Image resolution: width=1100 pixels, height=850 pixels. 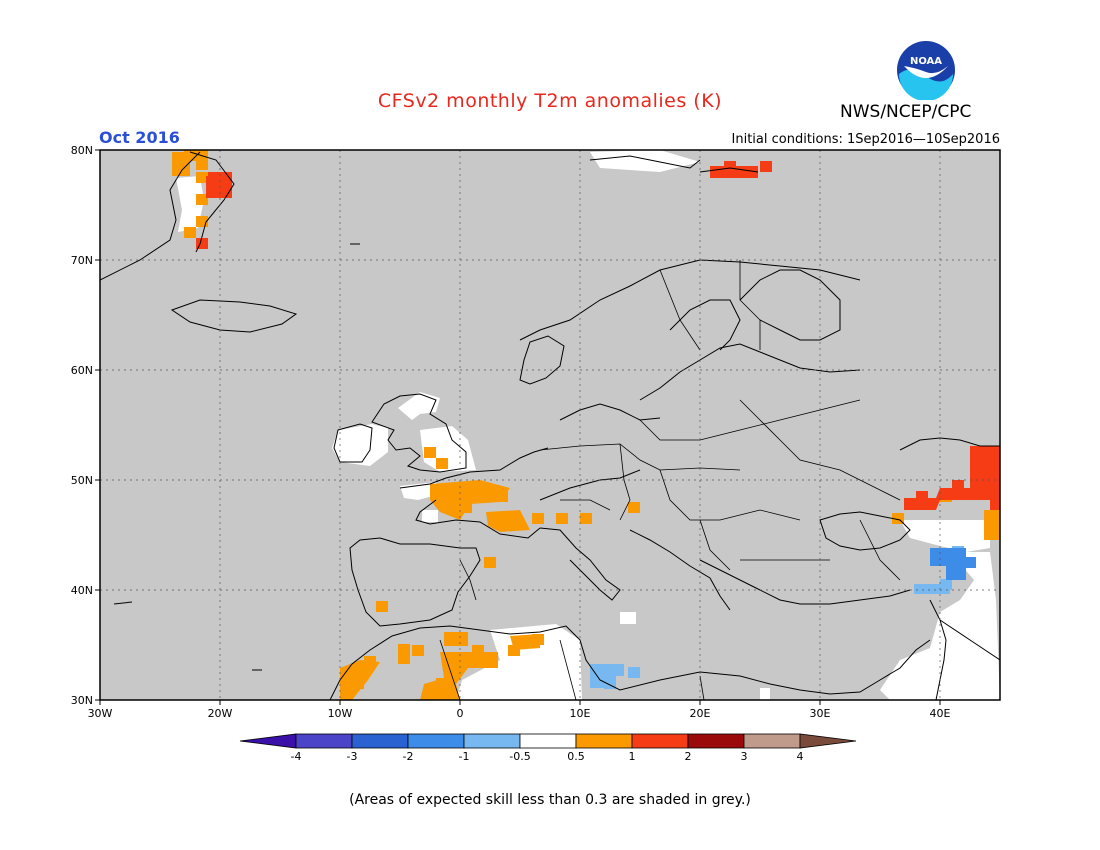 What do you see at coordinates (268, 741) in the screenshot?
I see `colorbar-min-arrow` at bounding box center [268, 741].